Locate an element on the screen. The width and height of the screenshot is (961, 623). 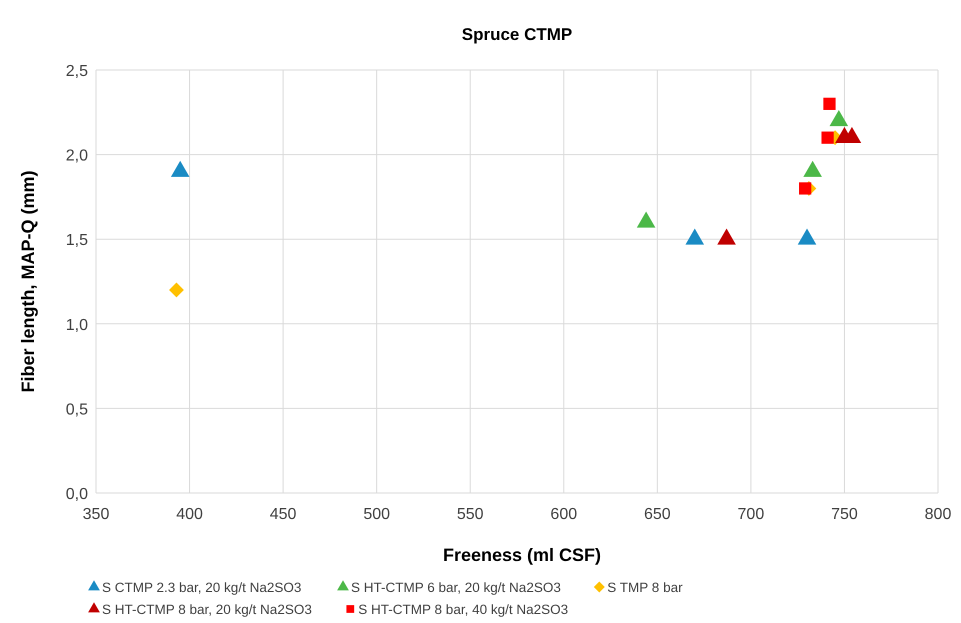
x-tick-label: 500 is located at coordinates (376, 514).